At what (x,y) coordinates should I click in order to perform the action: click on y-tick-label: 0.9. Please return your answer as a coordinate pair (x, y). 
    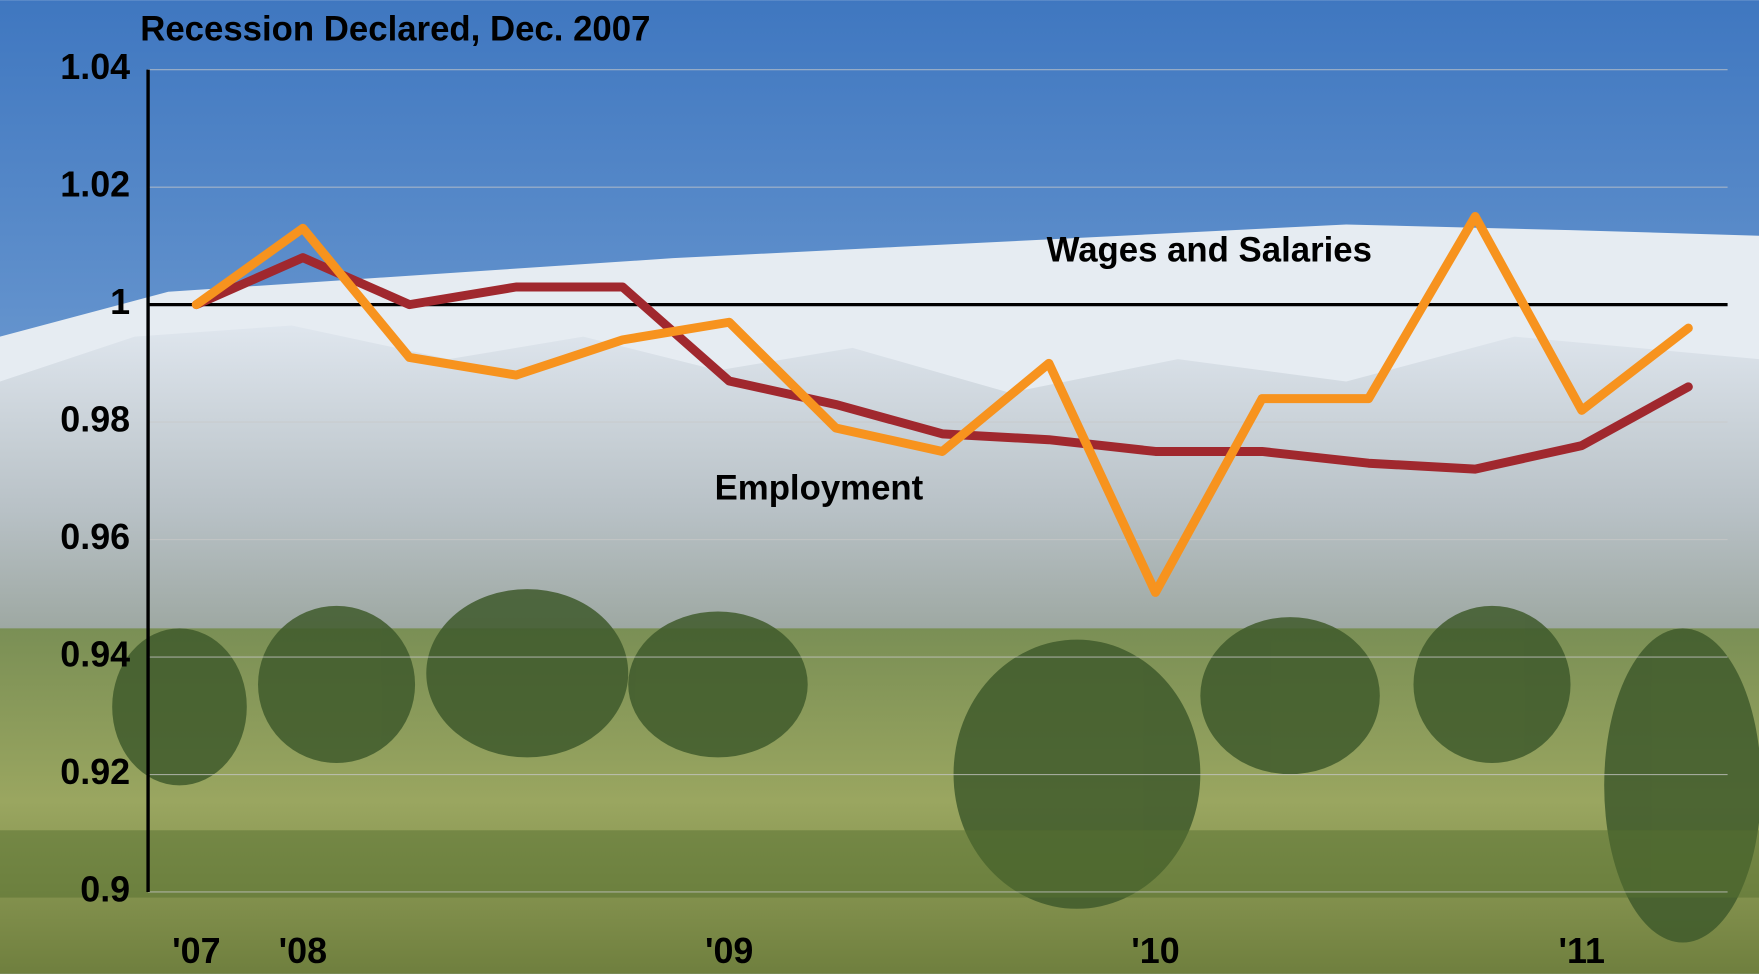
    Looking at the image, I should click on (105, 889).